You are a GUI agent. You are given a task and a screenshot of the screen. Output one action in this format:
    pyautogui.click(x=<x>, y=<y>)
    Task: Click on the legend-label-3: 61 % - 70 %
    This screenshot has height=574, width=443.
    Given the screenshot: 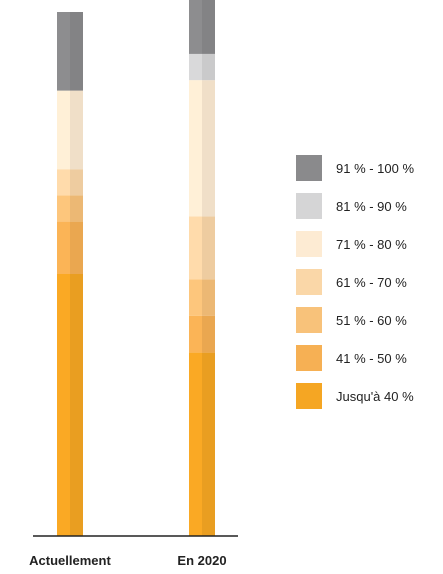 What is the action you would take?
    pyautogui.click(x=371, y=282)
    